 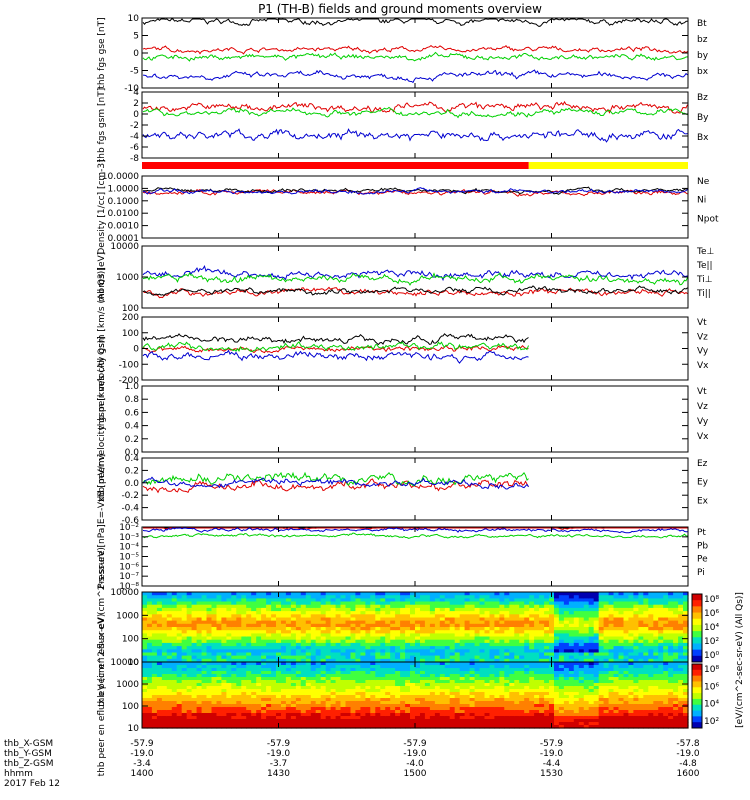 I want to click on legend-ne: Ne, so click(x=703, y=182).